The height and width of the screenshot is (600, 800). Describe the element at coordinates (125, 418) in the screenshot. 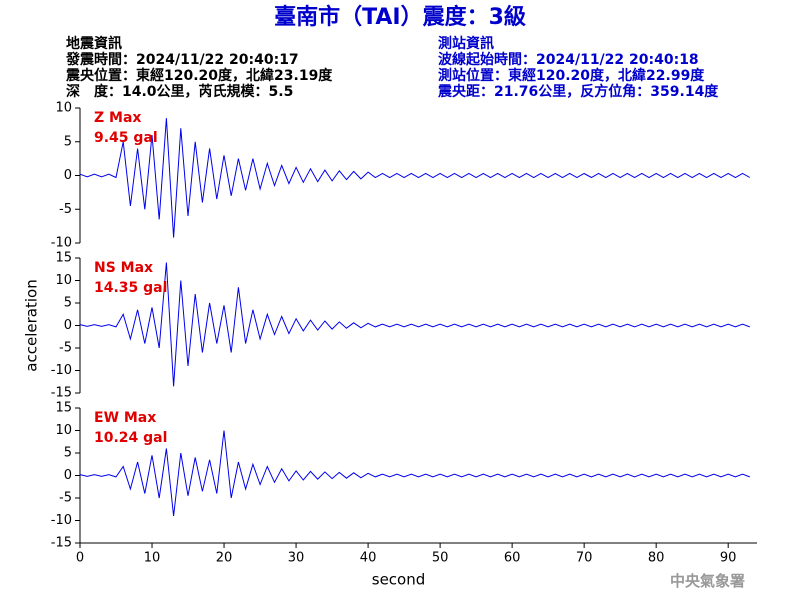

I see `component-label: EW Max` at that location.